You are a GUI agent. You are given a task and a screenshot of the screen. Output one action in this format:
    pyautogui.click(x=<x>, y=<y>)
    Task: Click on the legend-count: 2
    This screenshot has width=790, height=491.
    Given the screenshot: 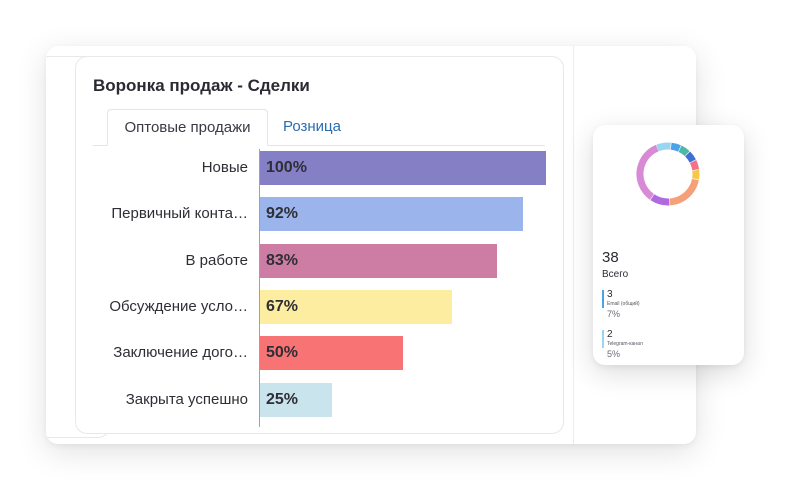 What is the action you would take?
    pyautogui.click(x=610, y=334)
    